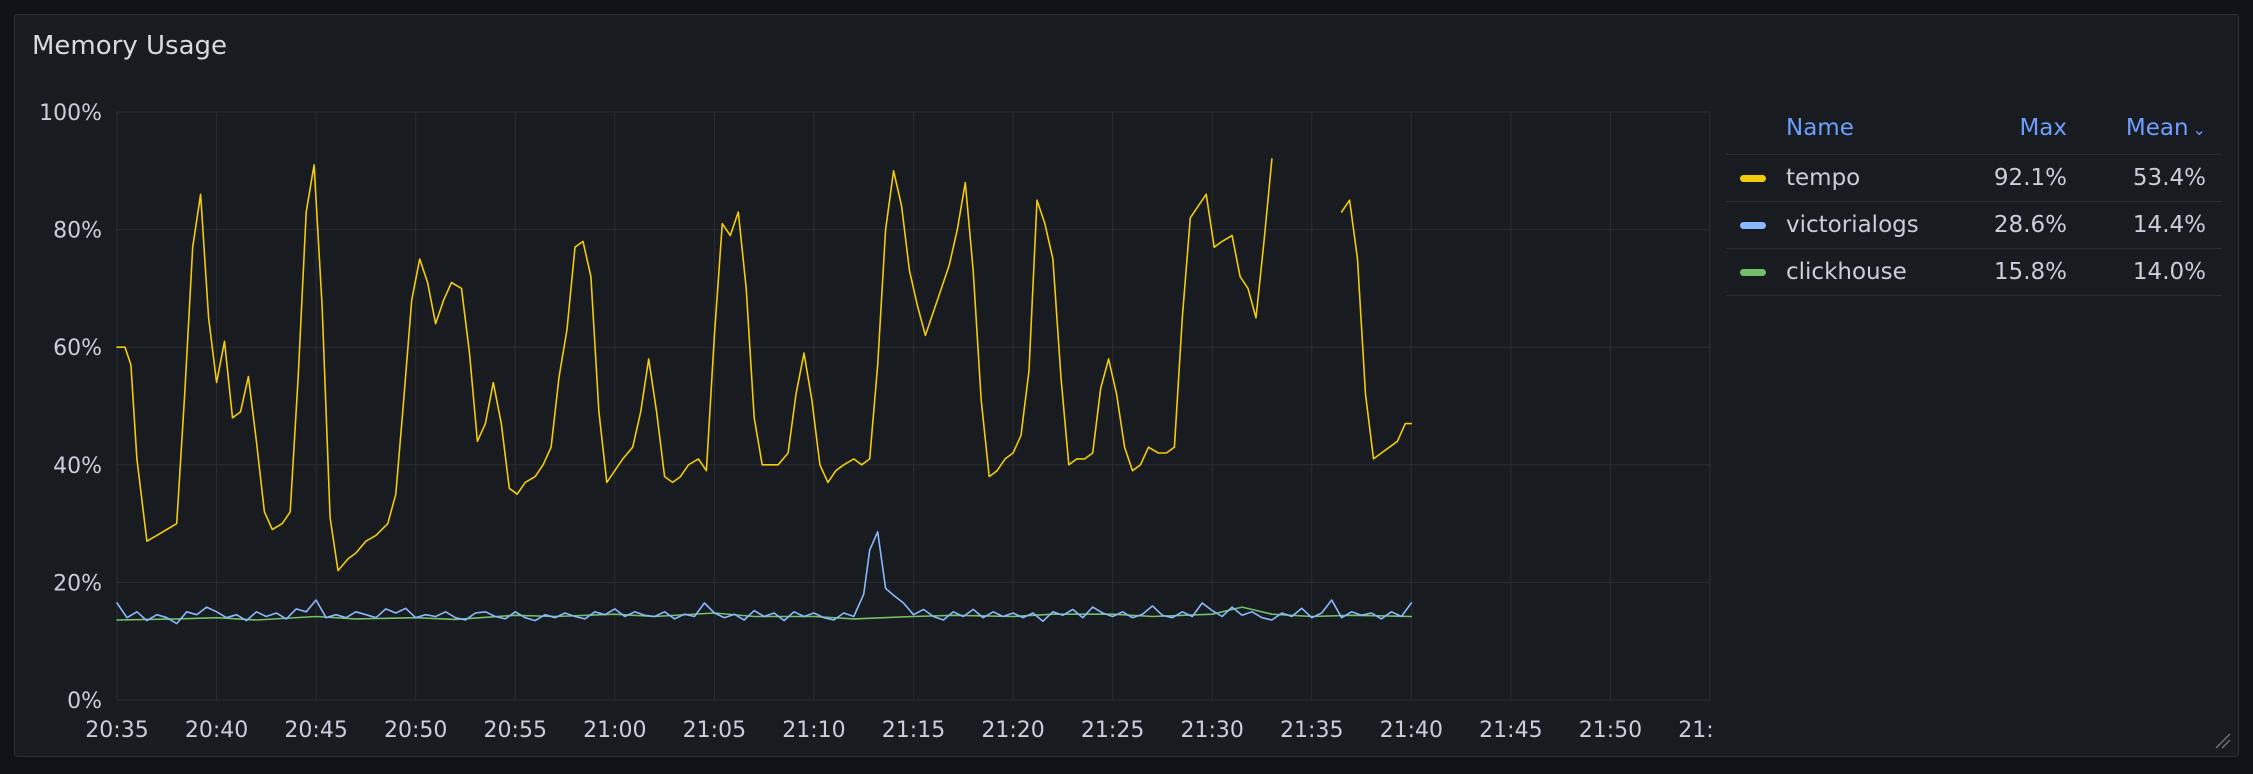  Describe the element at coordinates (2222, 740) in the screenshot. I see `resize-handle-icon` at that location.